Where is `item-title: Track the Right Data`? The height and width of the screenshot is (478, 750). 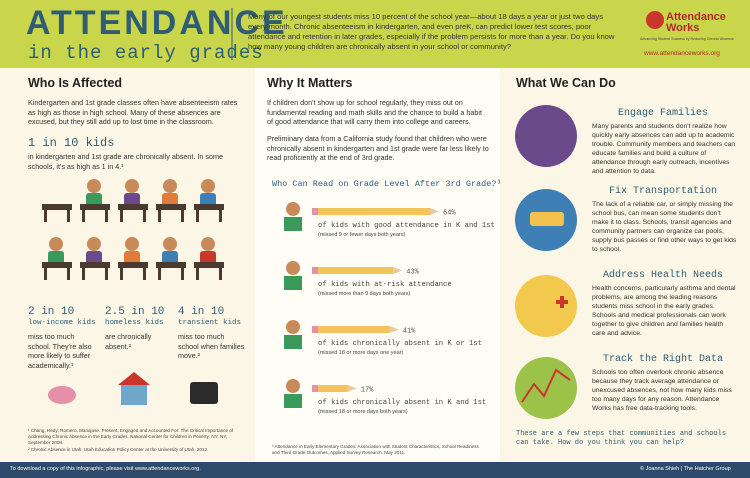
item-title: Track the Right Data is located at coordinates (663, 359).